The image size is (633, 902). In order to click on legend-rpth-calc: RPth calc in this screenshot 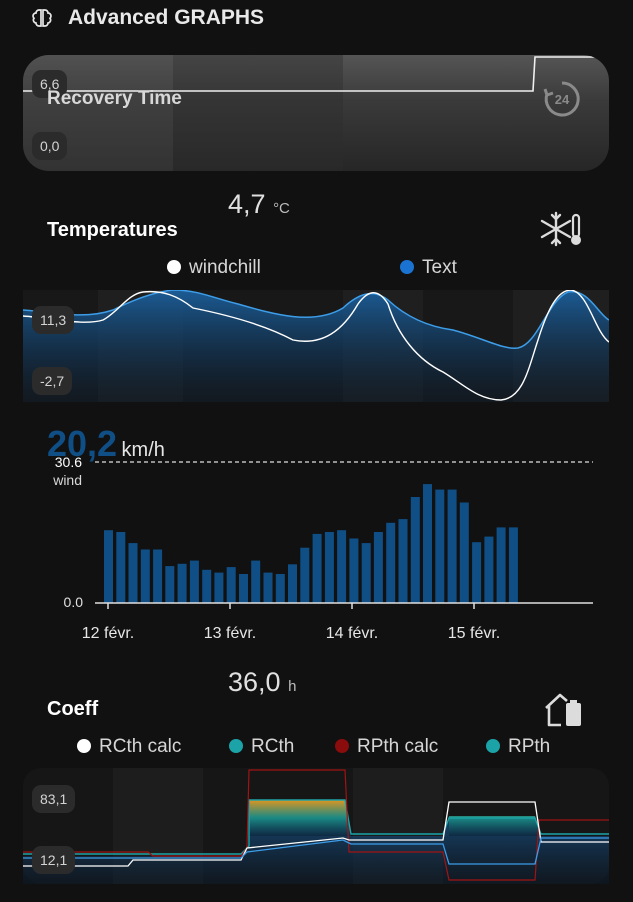, I will do `click(386, 747)`.